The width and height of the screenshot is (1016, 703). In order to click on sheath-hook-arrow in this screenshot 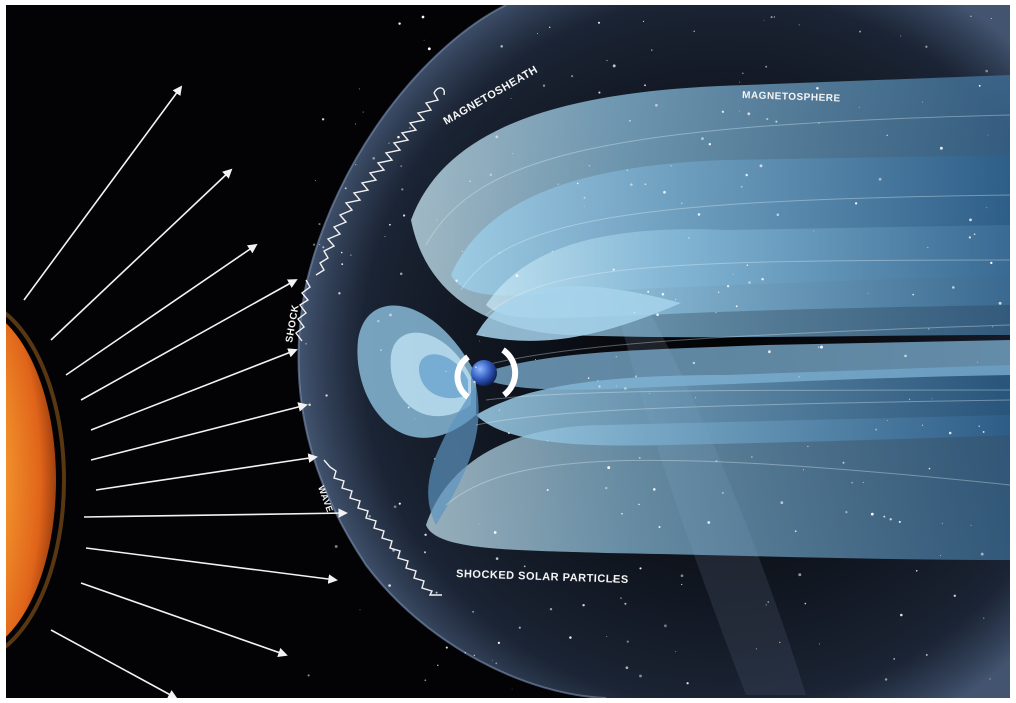, I will do `click(439, 91)`.